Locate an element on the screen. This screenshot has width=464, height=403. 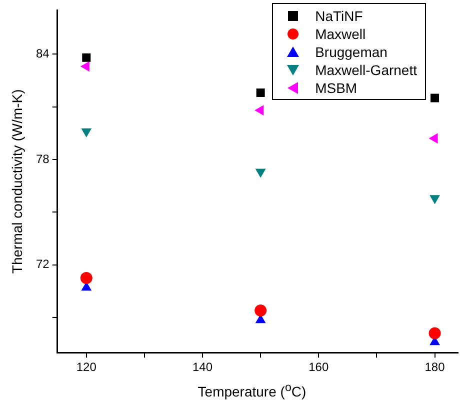
x-axis-title: Temperature ($^{o}$C) is located at coordinates (252, 390).